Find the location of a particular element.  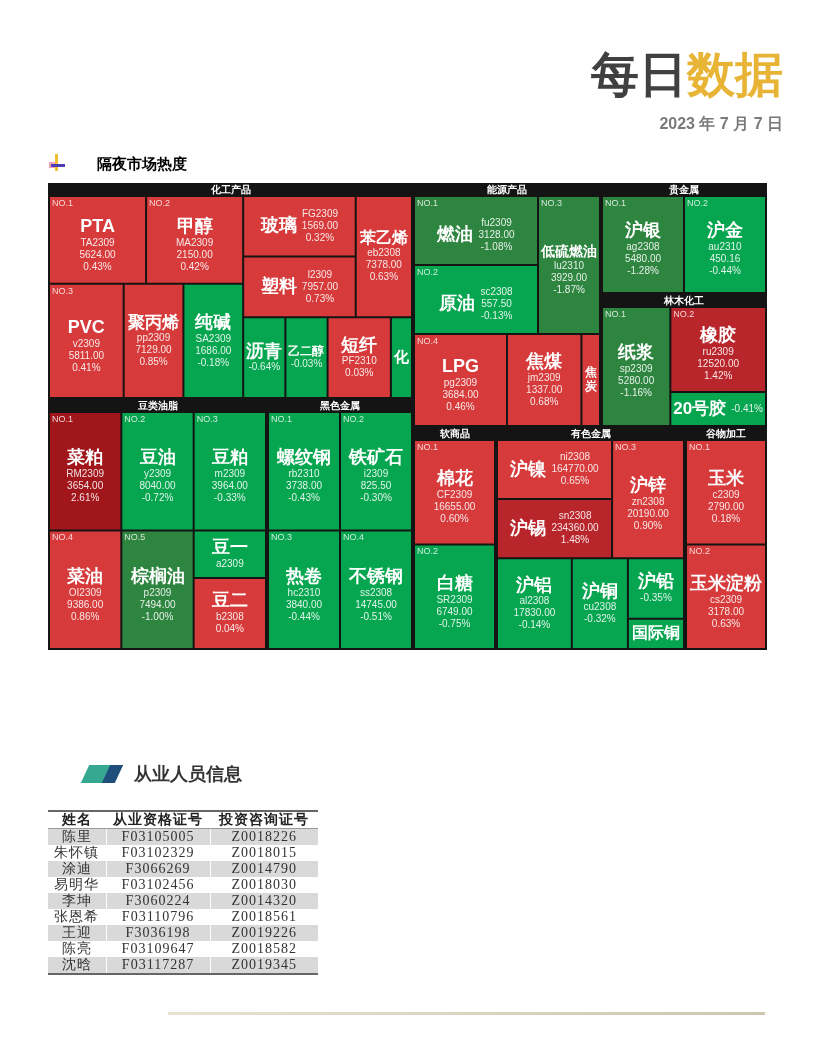

data-label: ru2309 12520.00 1.42% is located at coordinates (718, 364).